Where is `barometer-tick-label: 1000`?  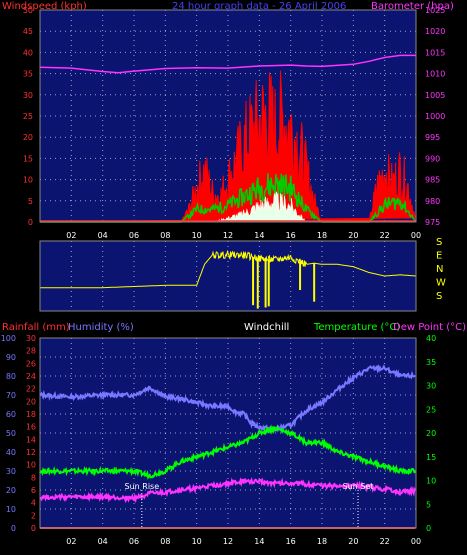 barometer-tick-label: 1000 is located at coordinates (435, 116).